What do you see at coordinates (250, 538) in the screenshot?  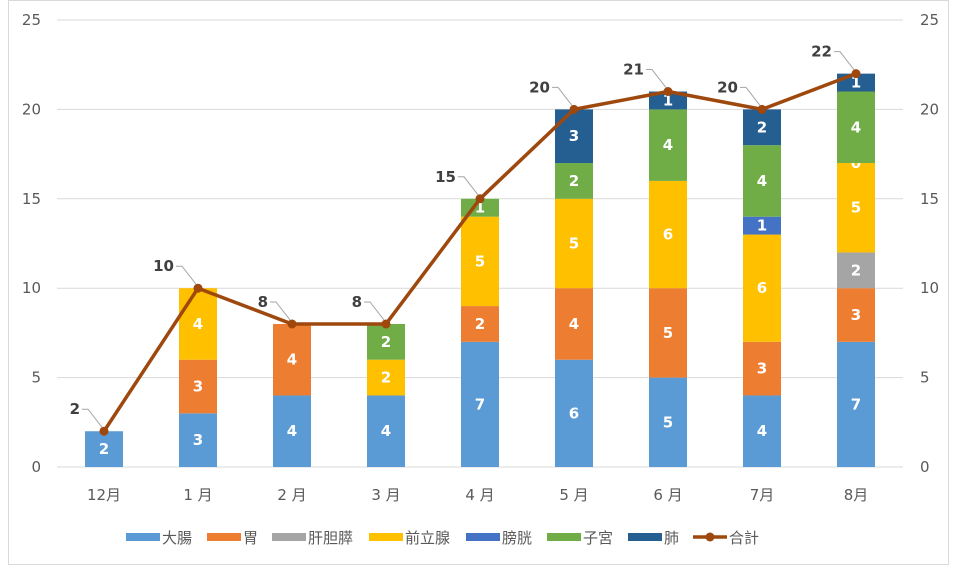 I see `legend-label: 胃` at bounding box center [250, 538].